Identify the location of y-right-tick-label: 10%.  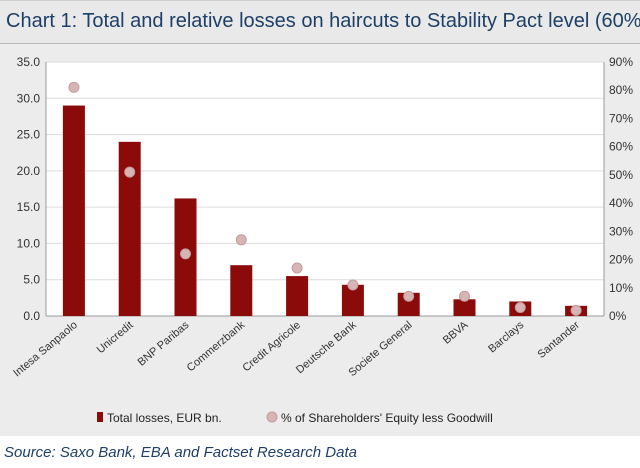
(621, 288).